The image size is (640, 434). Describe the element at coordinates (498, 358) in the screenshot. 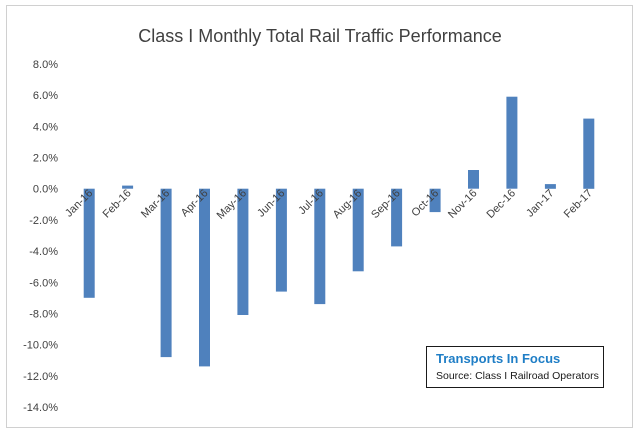

I see `brand-label: Transports In Focus` at that location.